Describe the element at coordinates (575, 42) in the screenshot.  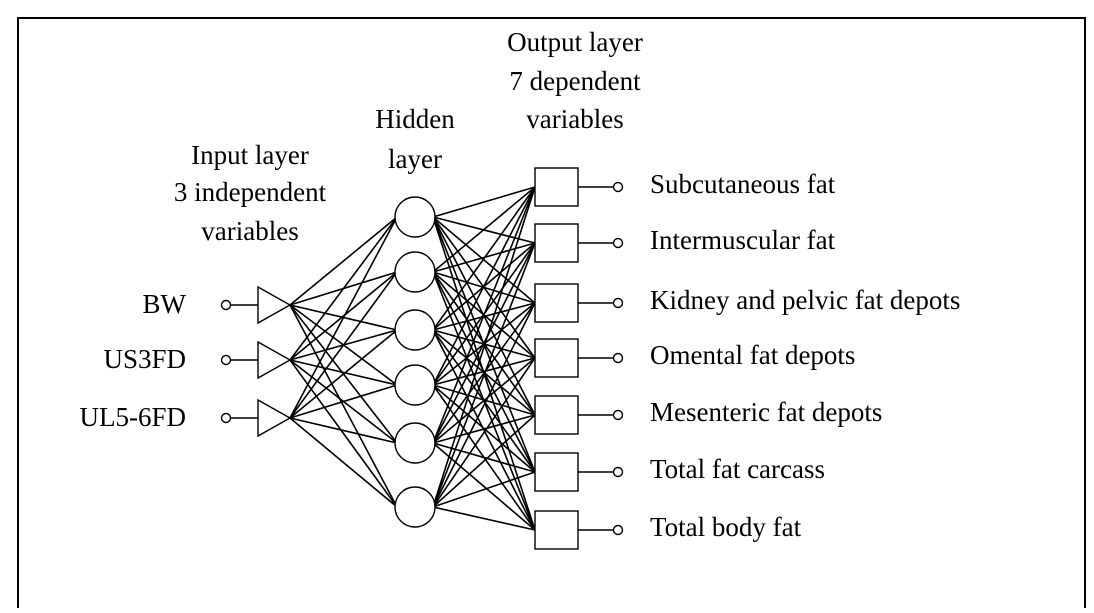
I see `layer-title: Output layer` at that location.